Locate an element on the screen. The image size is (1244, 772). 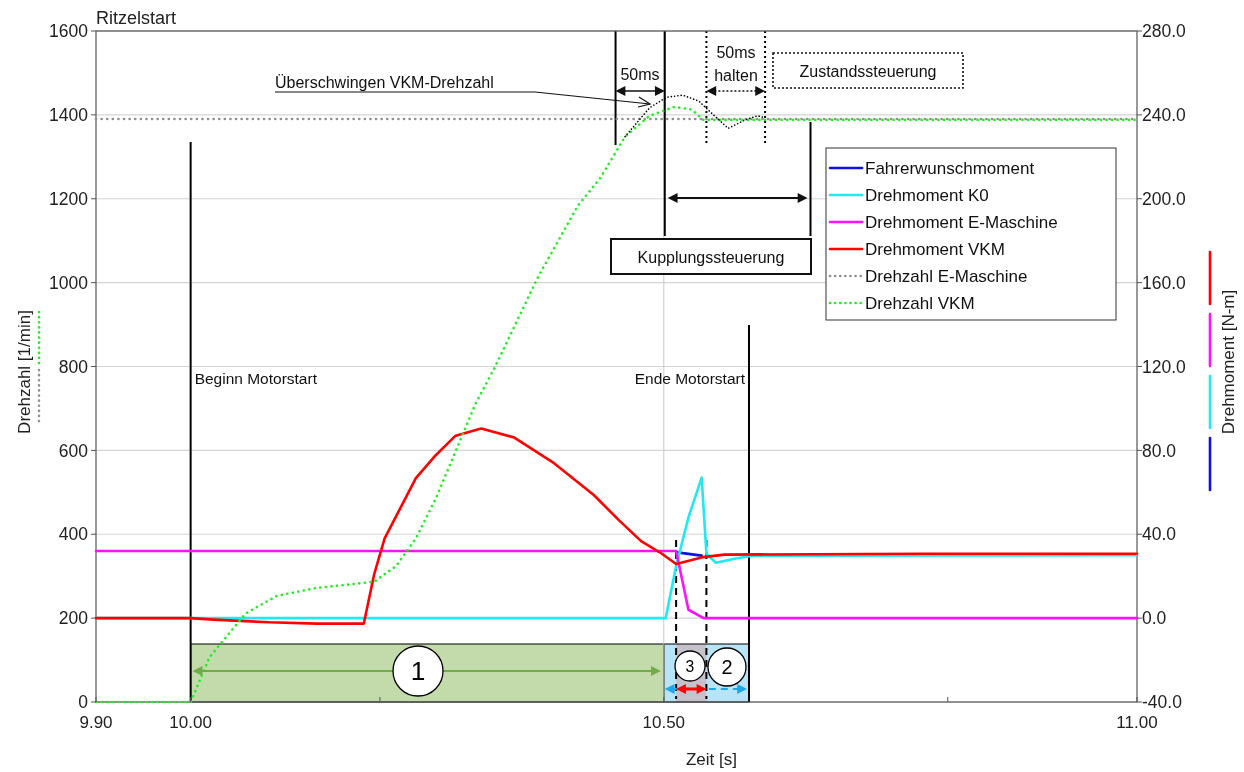
y2-tick-label: 200.0 is located at coordinates (1164, 198).